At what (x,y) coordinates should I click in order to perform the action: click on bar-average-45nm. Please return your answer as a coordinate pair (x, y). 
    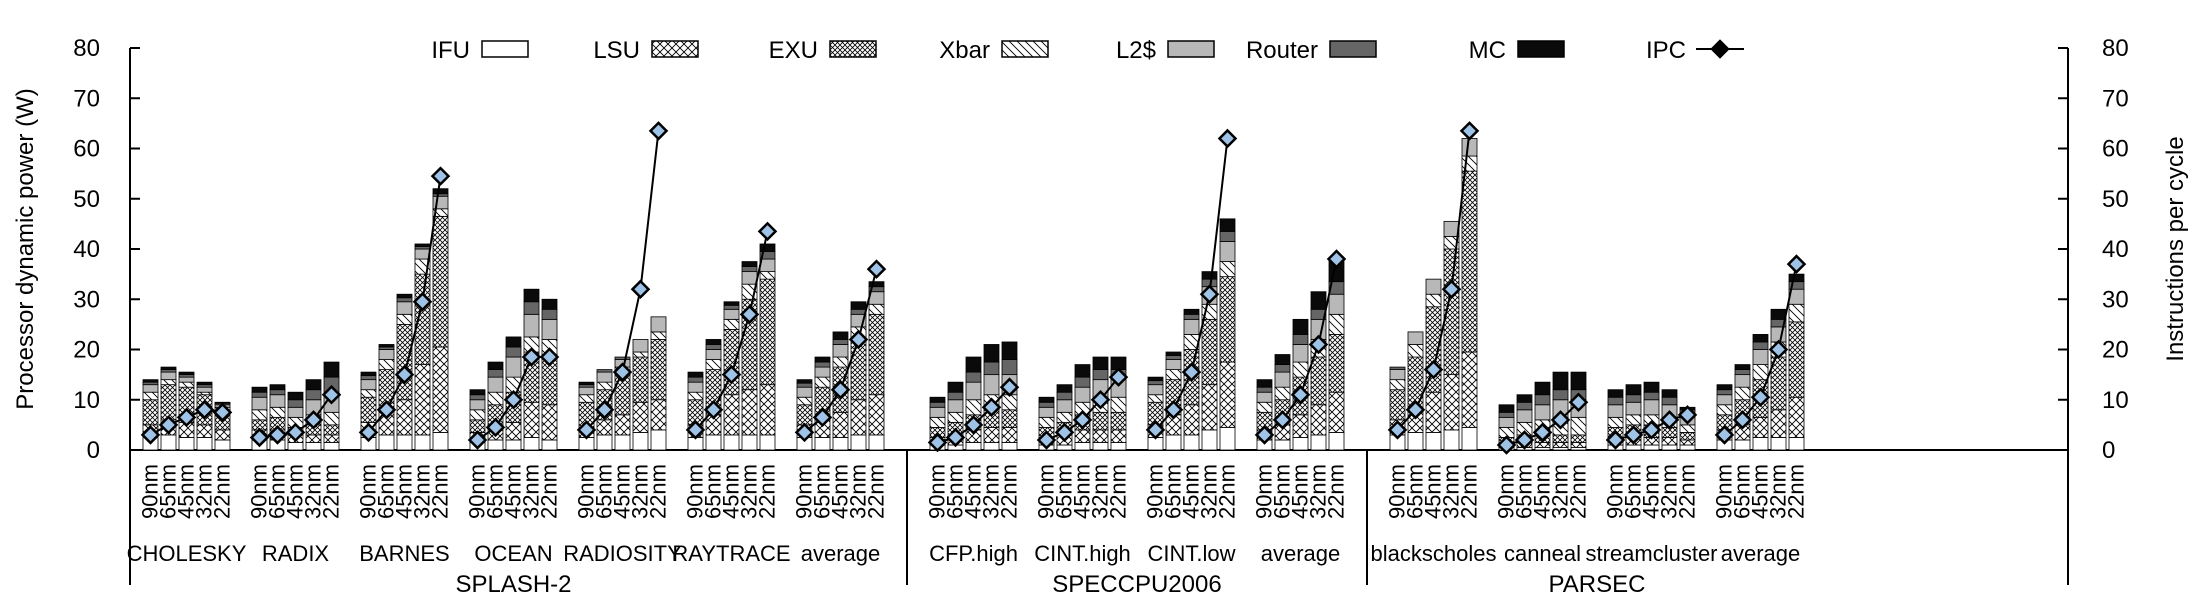
    Looking at the image, I should click on (1300, 384).